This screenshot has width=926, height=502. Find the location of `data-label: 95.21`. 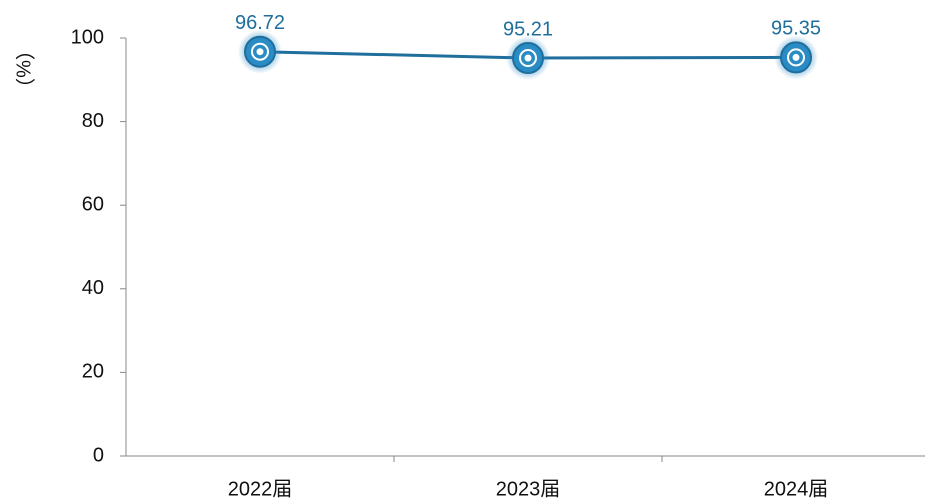

data-label: 95.21 is located at coordinates (528, 29).